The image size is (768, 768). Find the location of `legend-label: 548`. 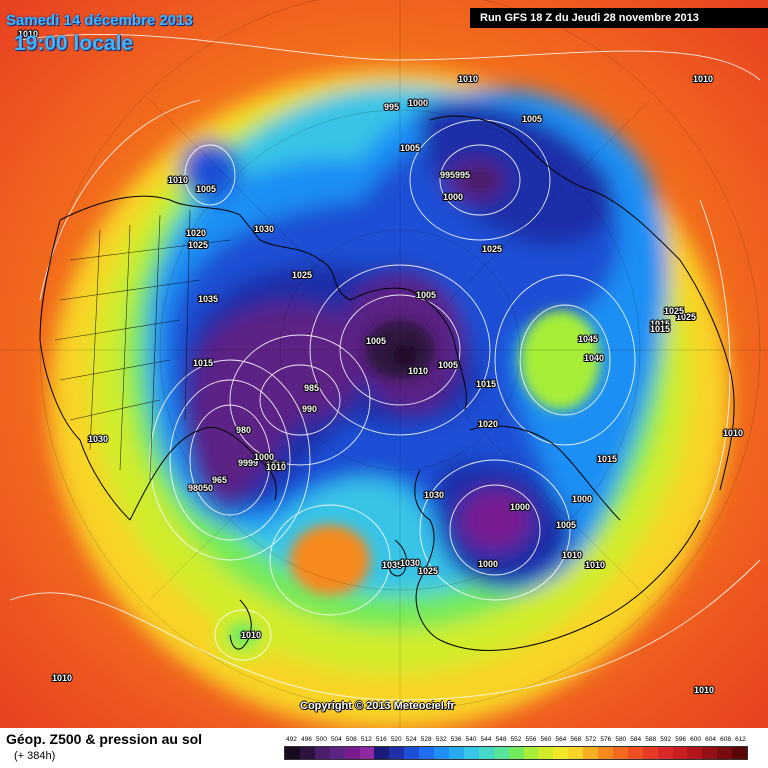

legend-label: 548 is located at coordinates (501, 739).